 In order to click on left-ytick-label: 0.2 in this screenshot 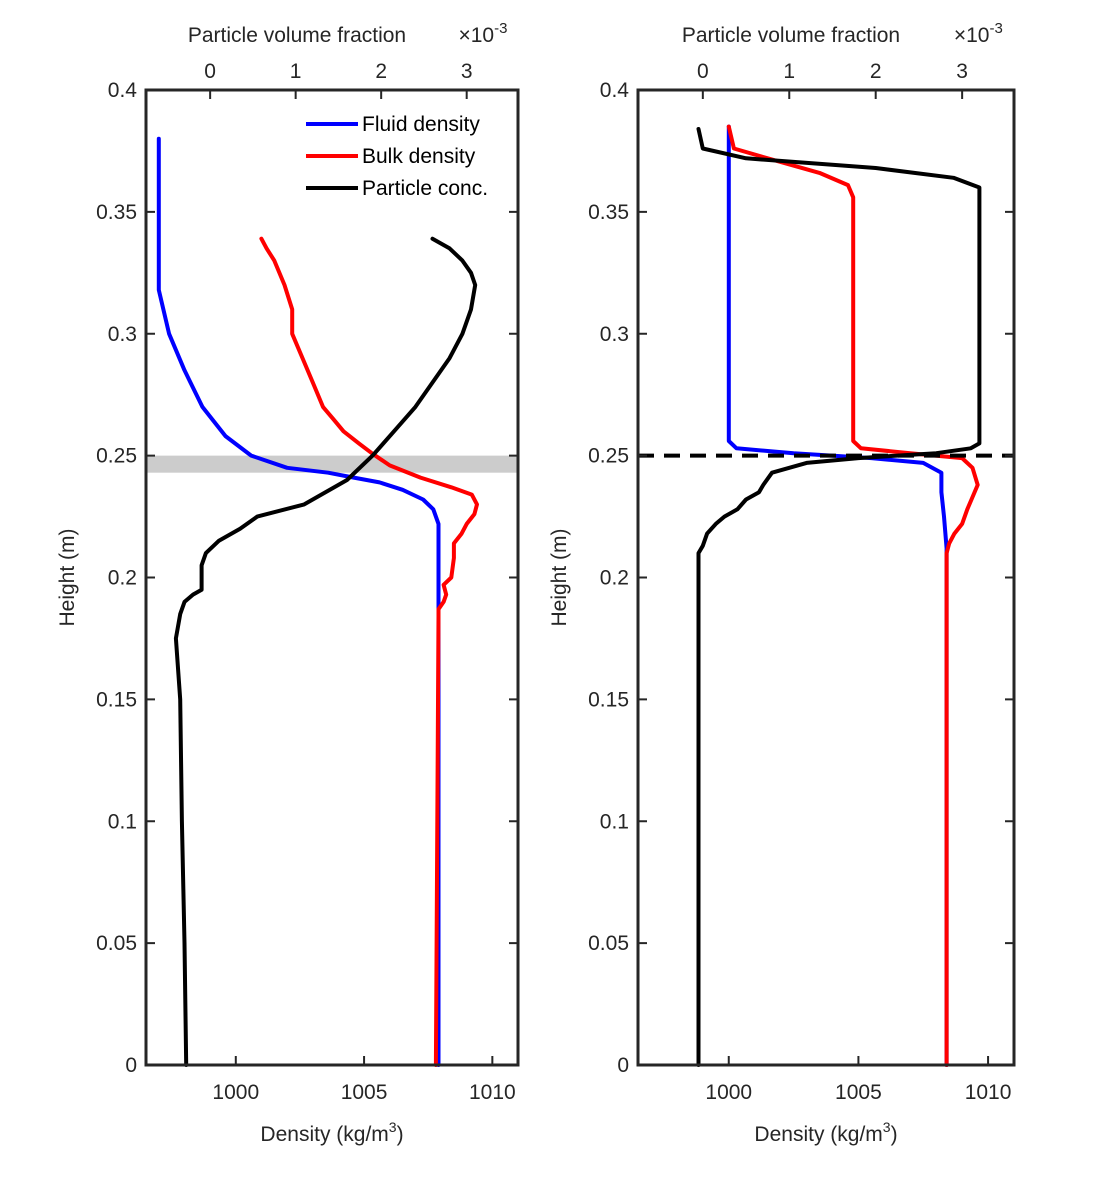, I will do `click(122, 578)`.